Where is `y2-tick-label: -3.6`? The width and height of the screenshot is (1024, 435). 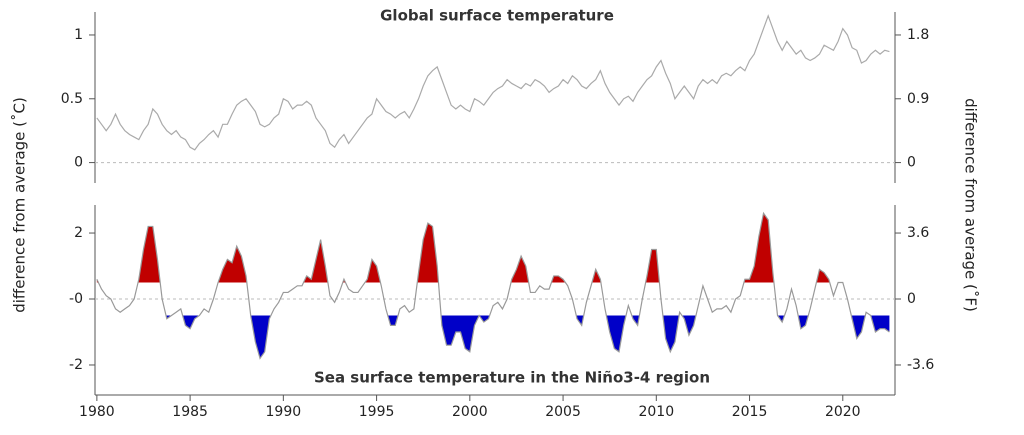
y2-tick-label: -3.6 is located at coordinates (920, 365).